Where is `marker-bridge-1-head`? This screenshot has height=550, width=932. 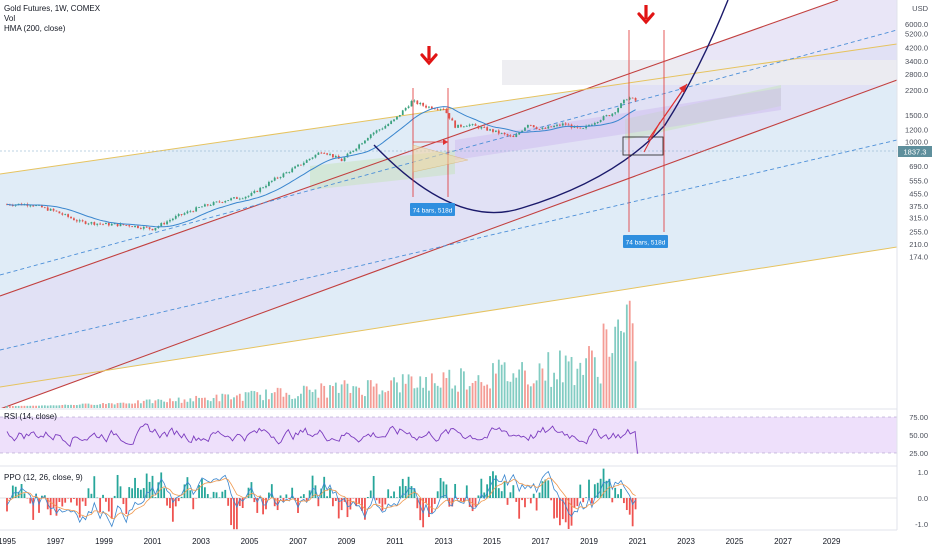
marker-bridge-1-head is located at coordinates (445, 142).